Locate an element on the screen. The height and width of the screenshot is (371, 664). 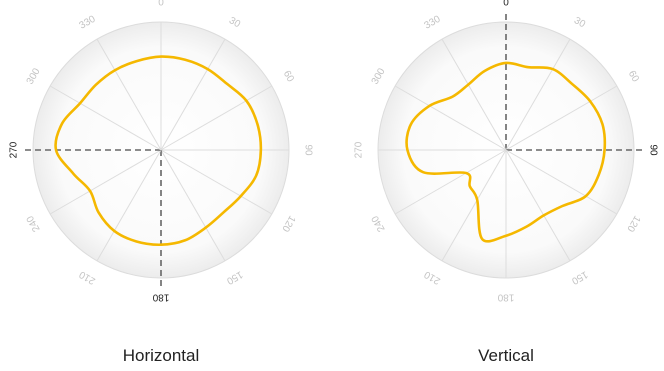
polar-series-line is located at coordinates (506, 152).